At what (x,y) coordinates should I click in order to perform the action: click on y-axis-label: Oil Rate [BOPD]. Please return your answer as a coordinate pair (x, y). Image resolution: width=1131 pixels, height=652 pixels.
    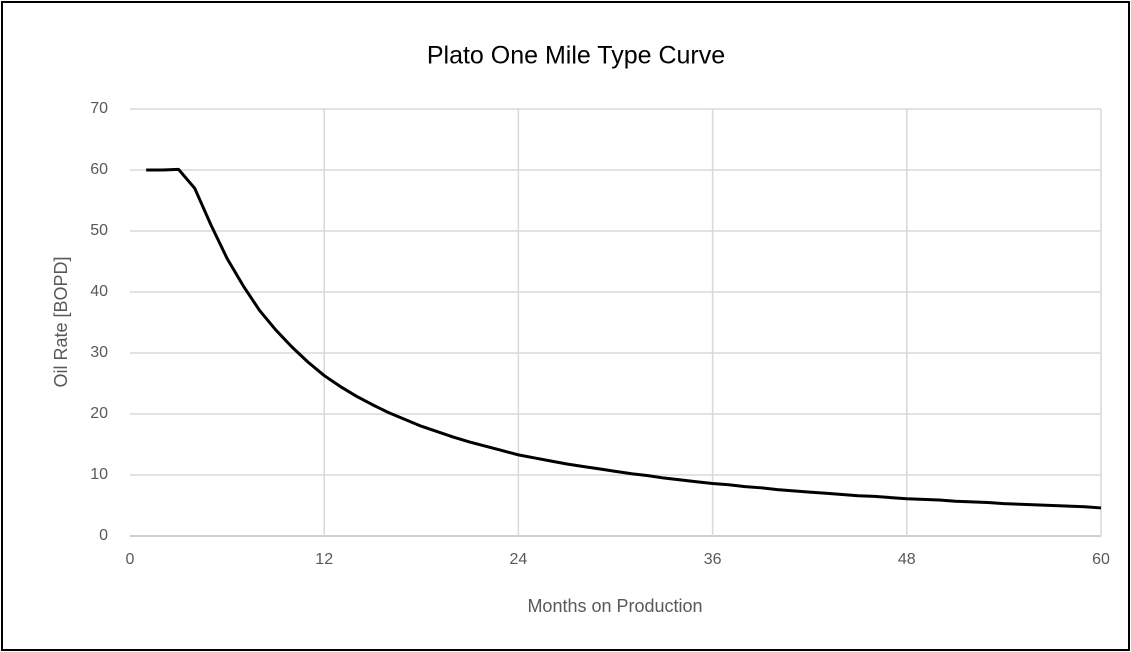
    Looking at the image, I should click on (61, 321).